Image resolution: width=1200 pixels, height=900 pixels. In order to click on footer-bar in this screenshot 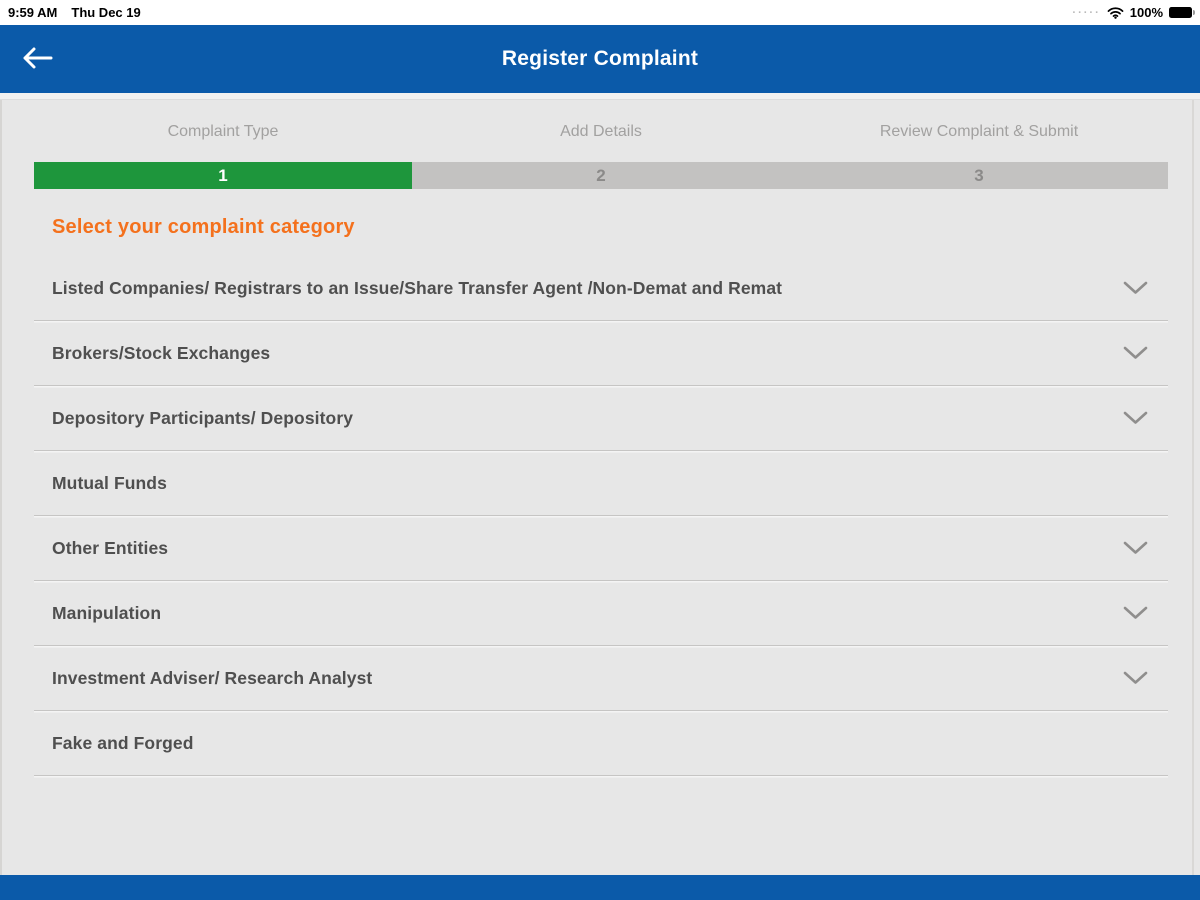, I will do `click(600, 887)`.